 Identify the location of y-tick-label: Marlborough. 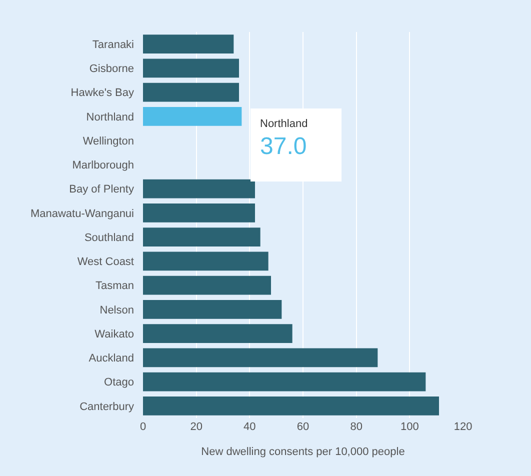
(103, 166).